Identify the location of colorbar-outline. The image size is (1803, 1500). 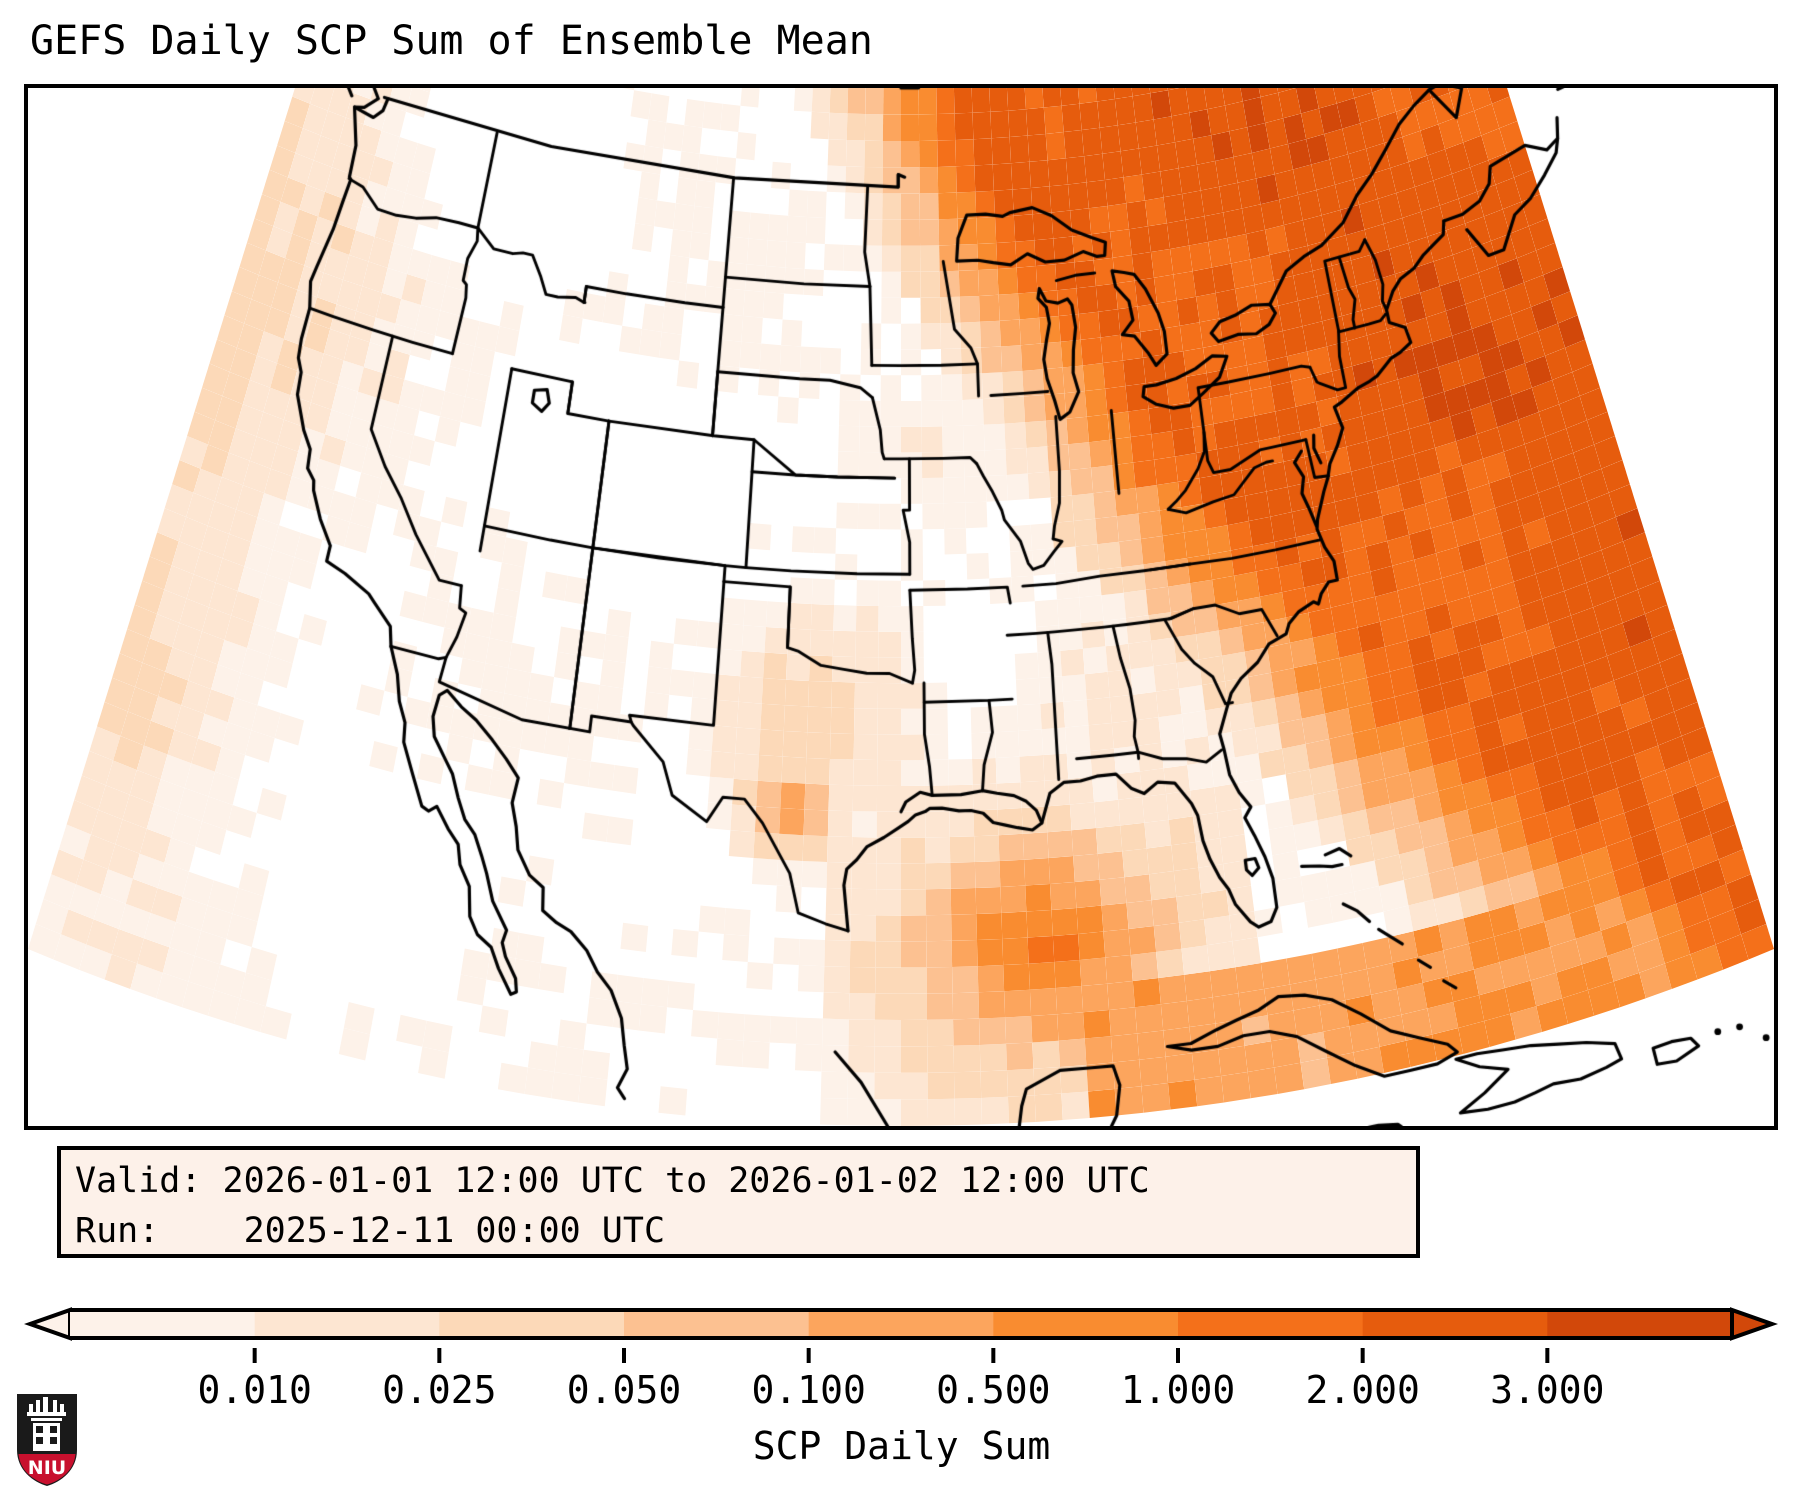
(901, 1324).